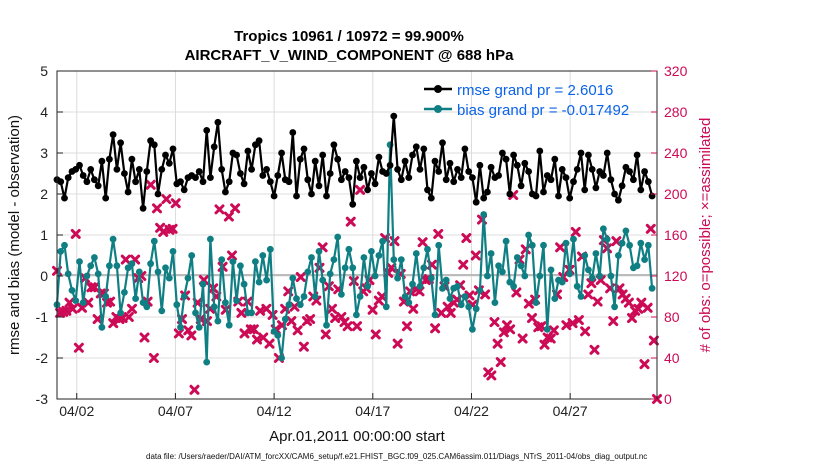 The height and width of the screenshot is (470, 830). Describe the element at coordinates (543, 110) in the screenshot. I see `legend-bias-label: bias grand pr = -0.017492` at that location.